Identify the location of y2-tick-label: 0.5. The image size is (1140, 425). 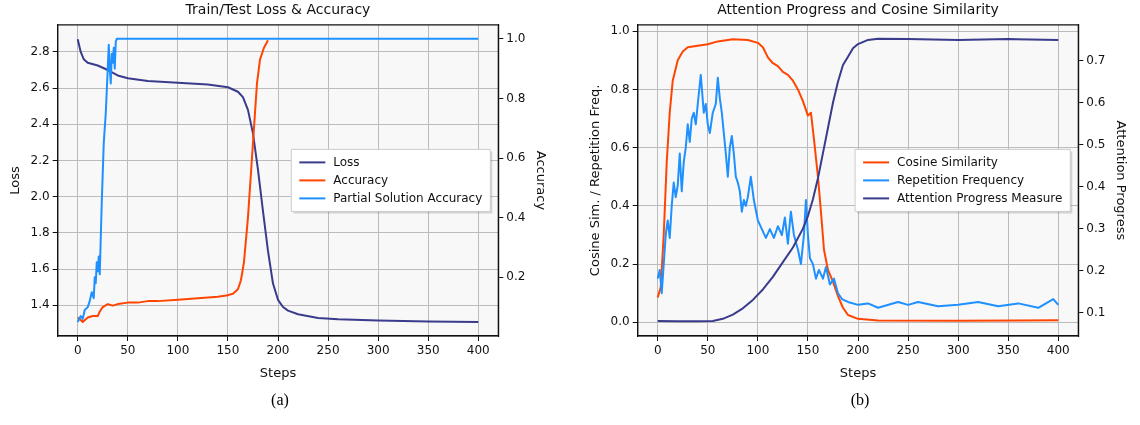
(1096, 143).